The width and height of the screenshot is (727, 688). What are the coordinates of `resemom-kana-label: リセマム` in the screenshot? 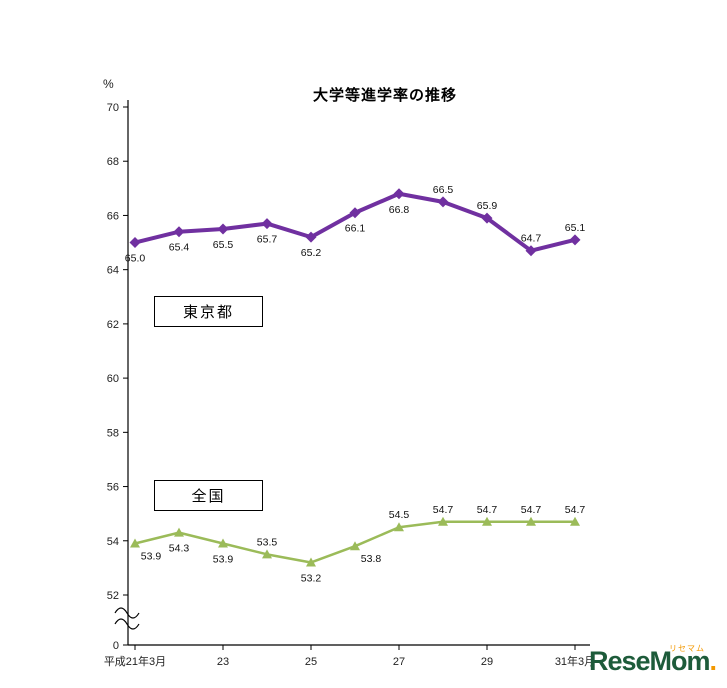 It's located at (687, 648).